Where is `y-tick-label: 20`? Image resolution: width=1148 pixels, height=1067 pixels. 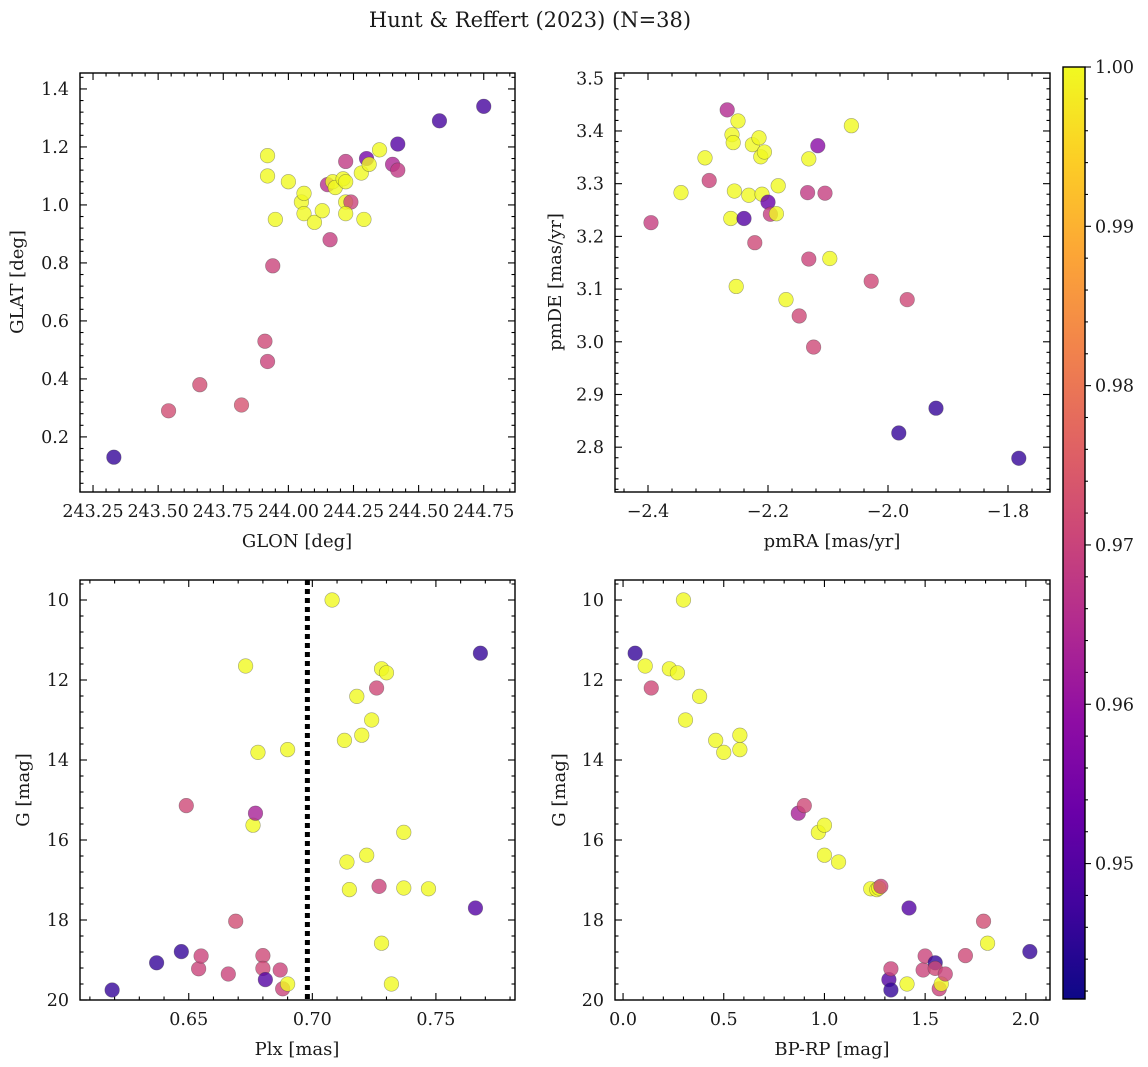
y-tick-label: 20 is located at coordinates (58, 1001).